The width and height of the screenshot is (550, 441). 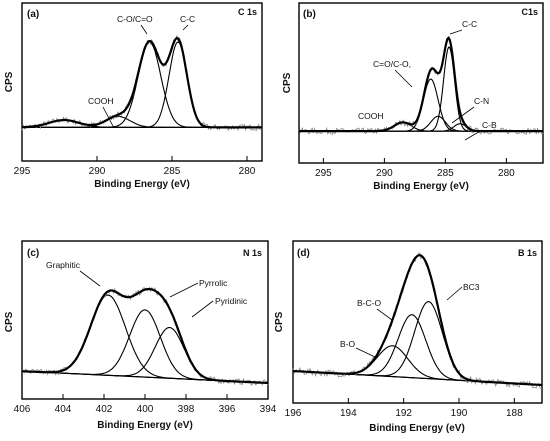 What do you see at coordinates (403, 413) in the screenshot?
I see `x-tick-label: 192` at bounding box center [403, 413].